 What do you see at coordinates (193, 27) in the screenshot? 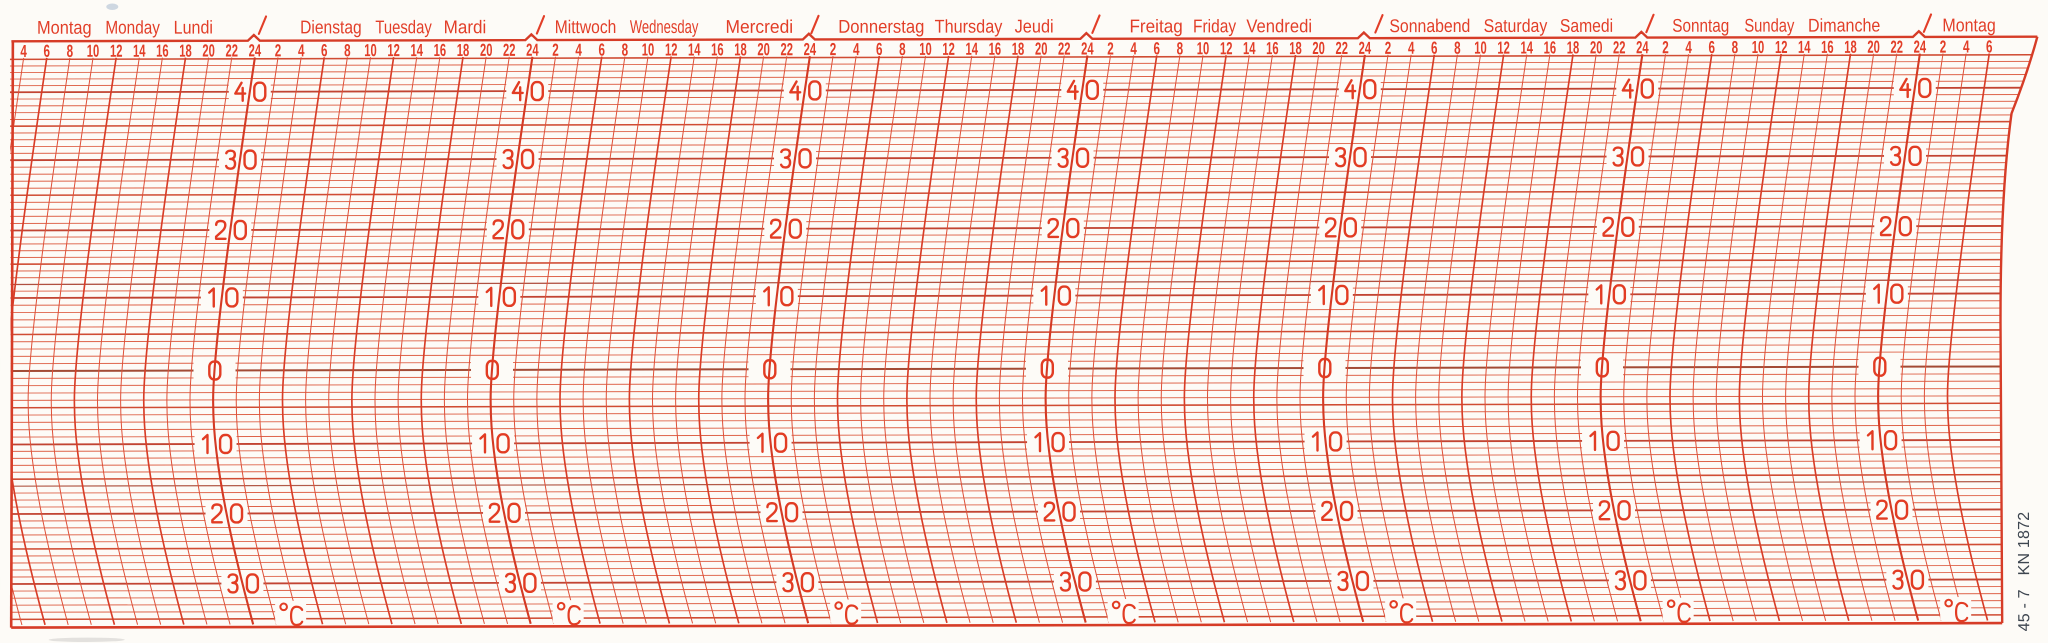
I see `svg-text: Lundi` at bounding box center [193, 27].